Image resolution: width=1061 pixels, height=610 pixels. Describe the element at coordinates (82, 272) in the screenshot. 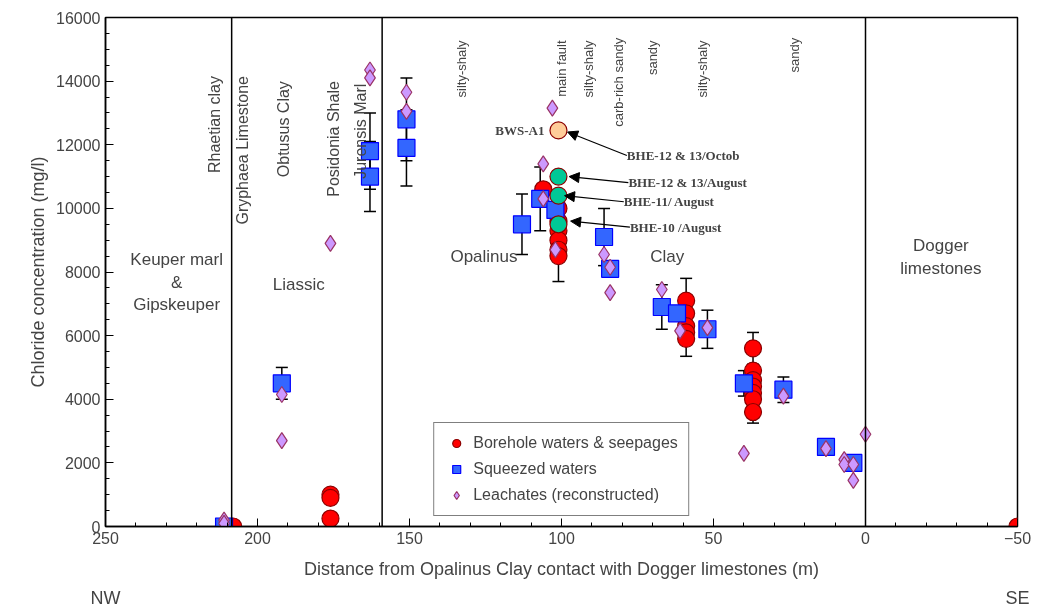

I see `y-tick-label: 8000` at that location.